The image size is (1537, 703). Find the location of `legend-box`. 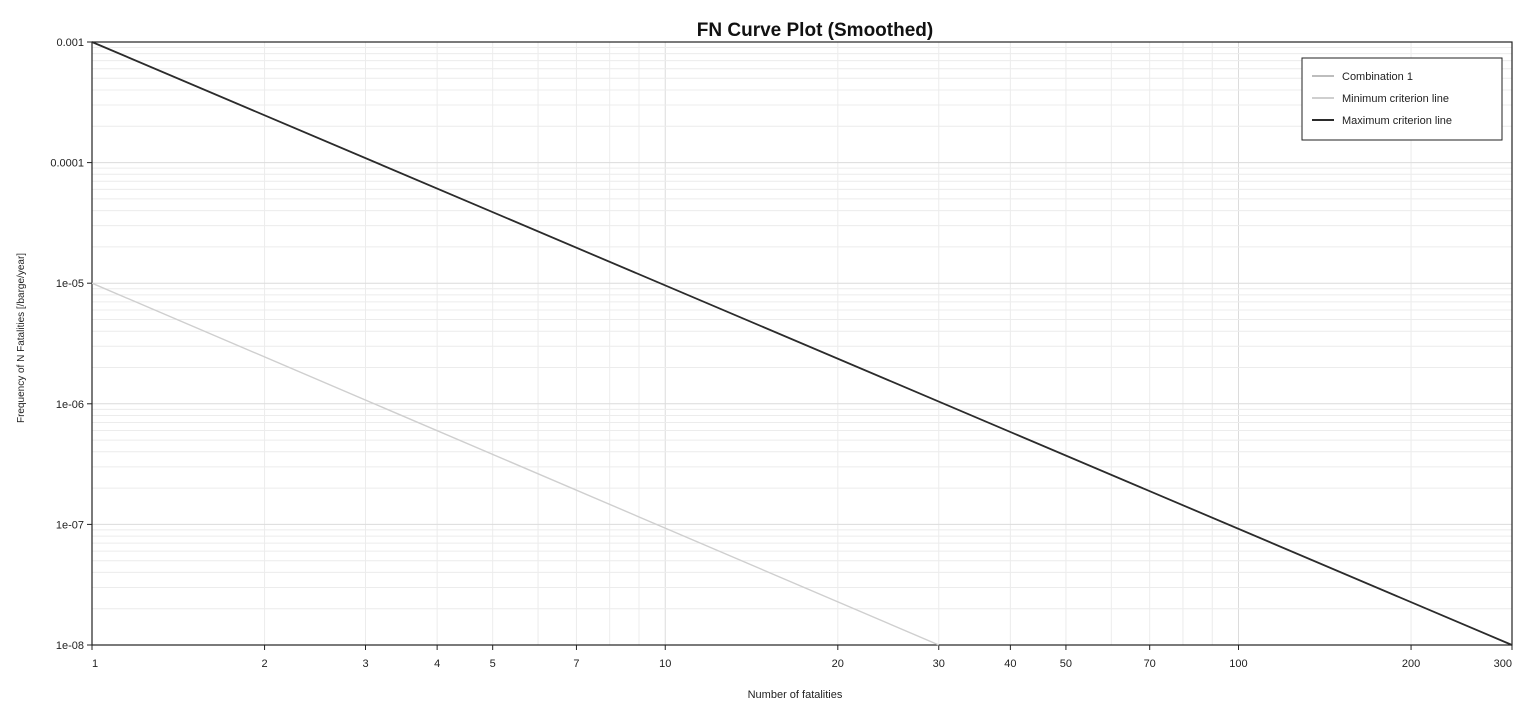

legend-box is located at coordinates (1402, 99).